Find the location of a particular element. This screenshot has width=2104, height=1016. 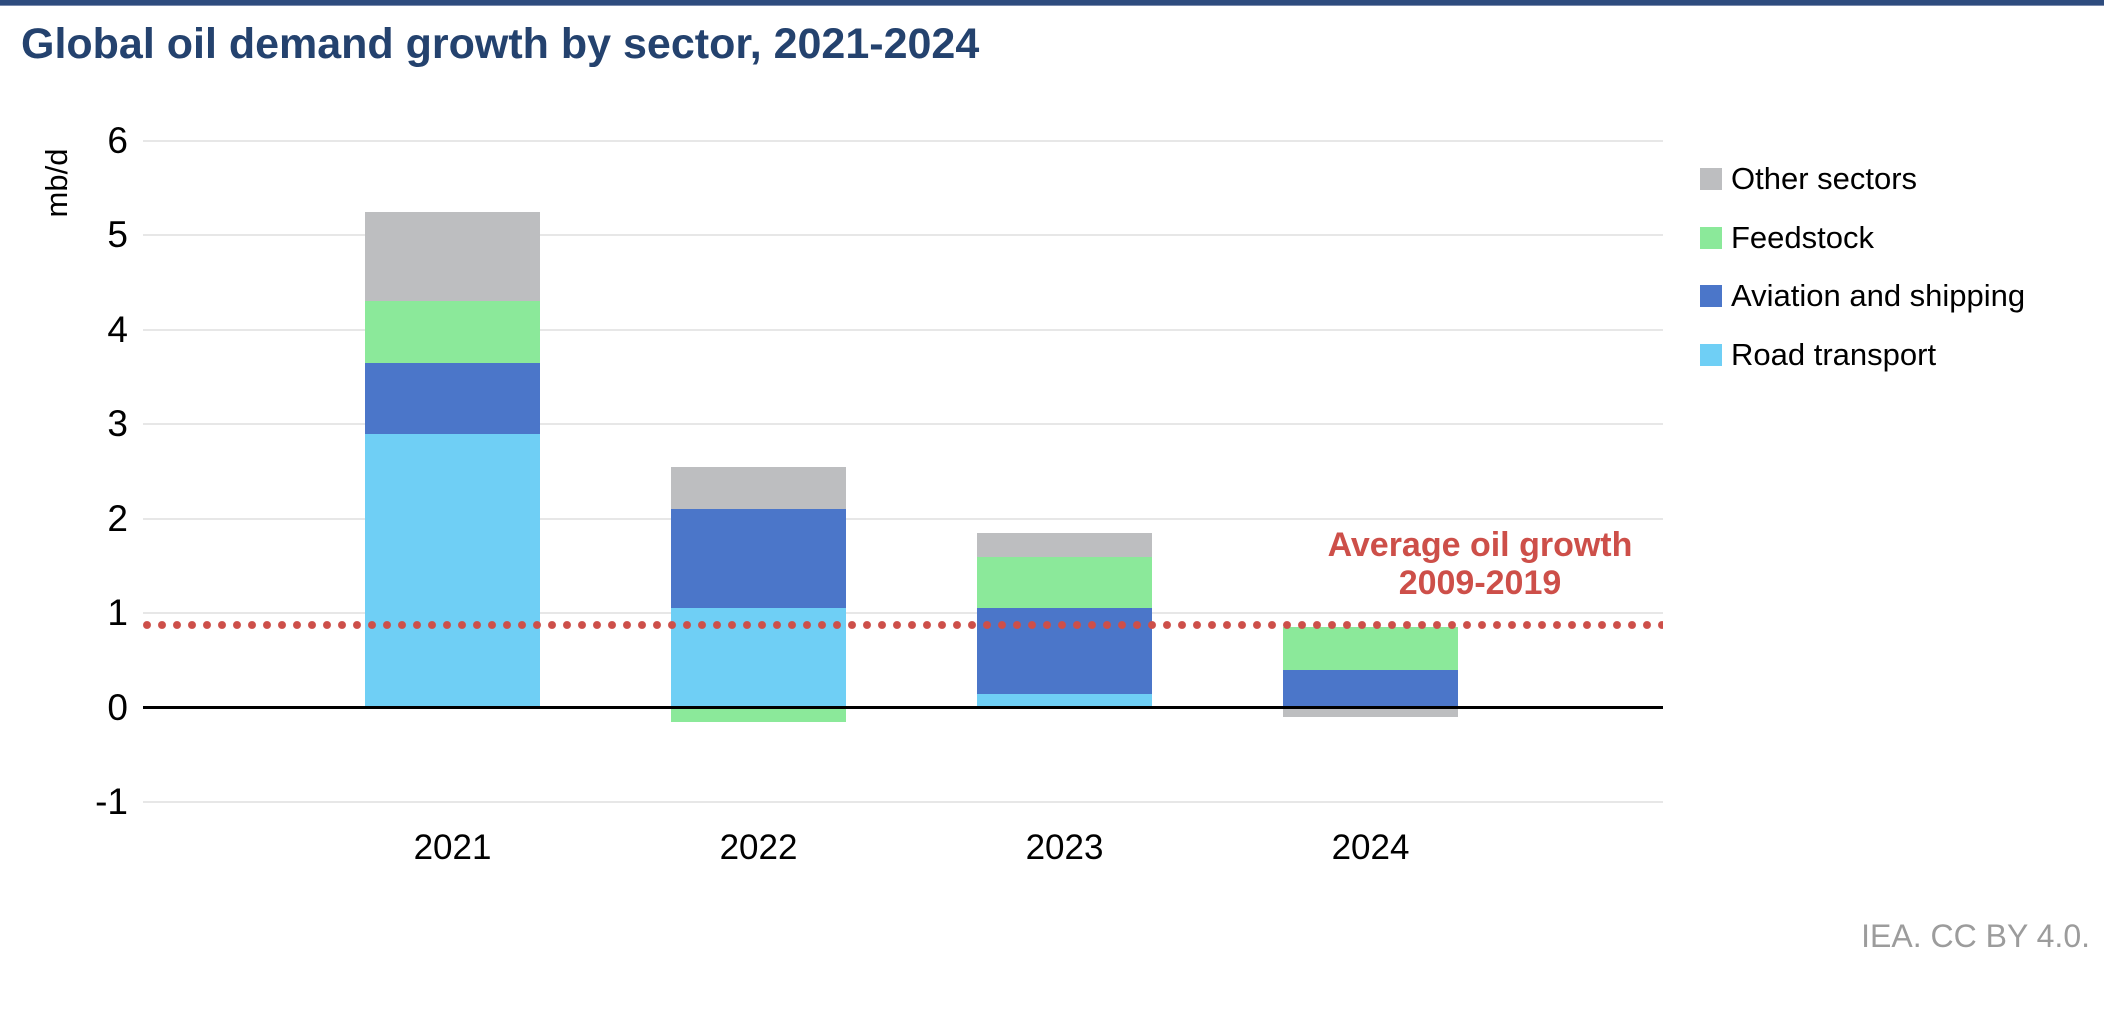

legend-label-feedstock: Feedstock is located at coordinates (1803, 237).